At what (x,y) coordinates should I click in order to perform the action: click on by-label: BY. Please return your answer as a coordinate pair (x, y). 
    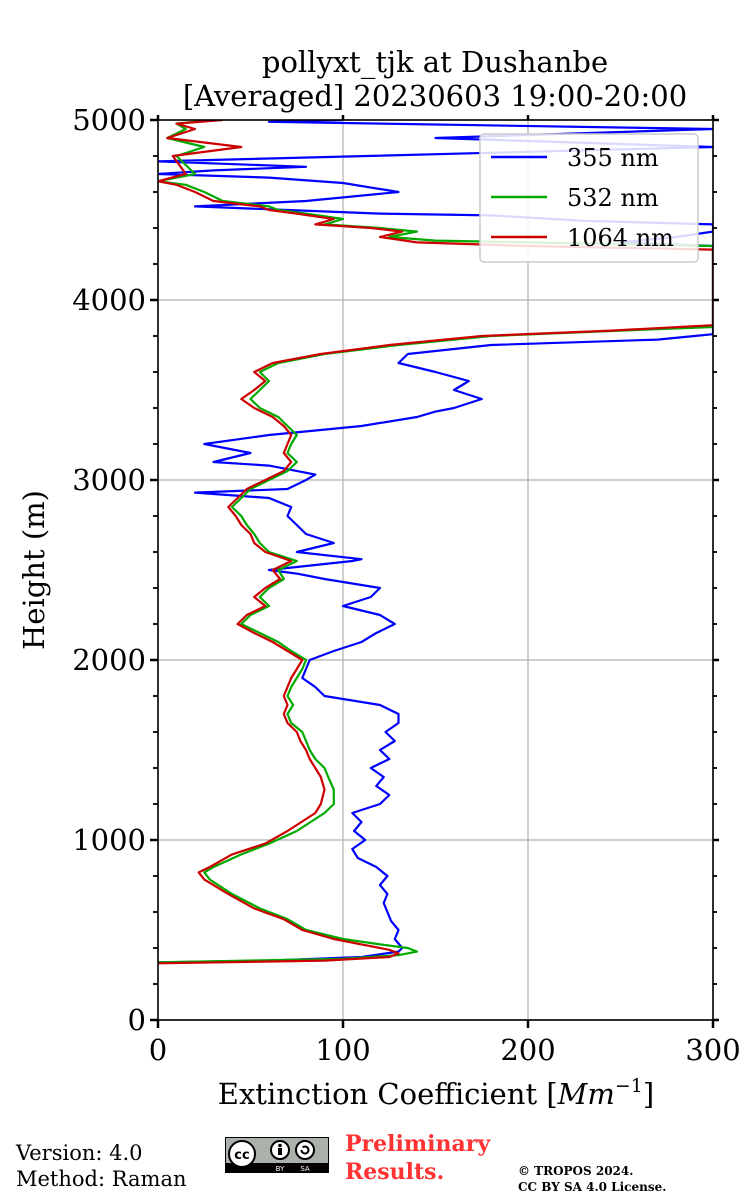
    Looking at the image, I should click on (280, 1169).